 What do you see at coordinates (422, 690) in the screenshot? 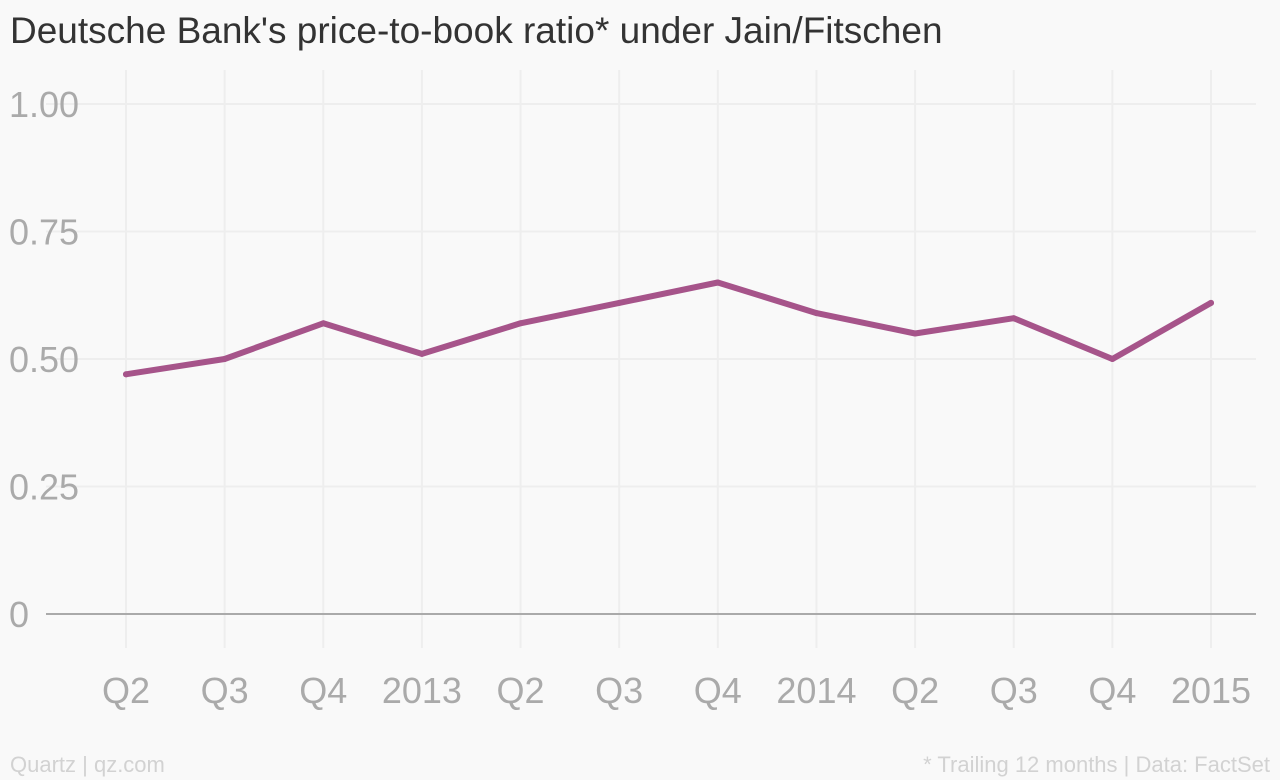
I see `x-tick-label: 2013` at bounding box center [422, 690].